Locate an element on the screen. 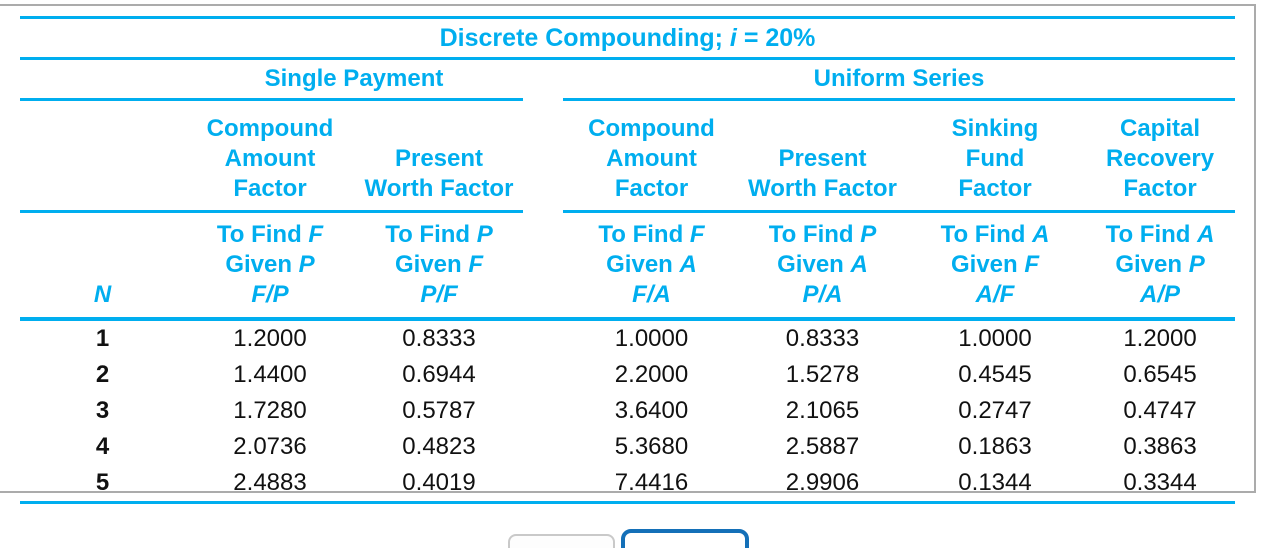  column-header-af: Sinking Fund Factor is located at coordinates (995, 156).